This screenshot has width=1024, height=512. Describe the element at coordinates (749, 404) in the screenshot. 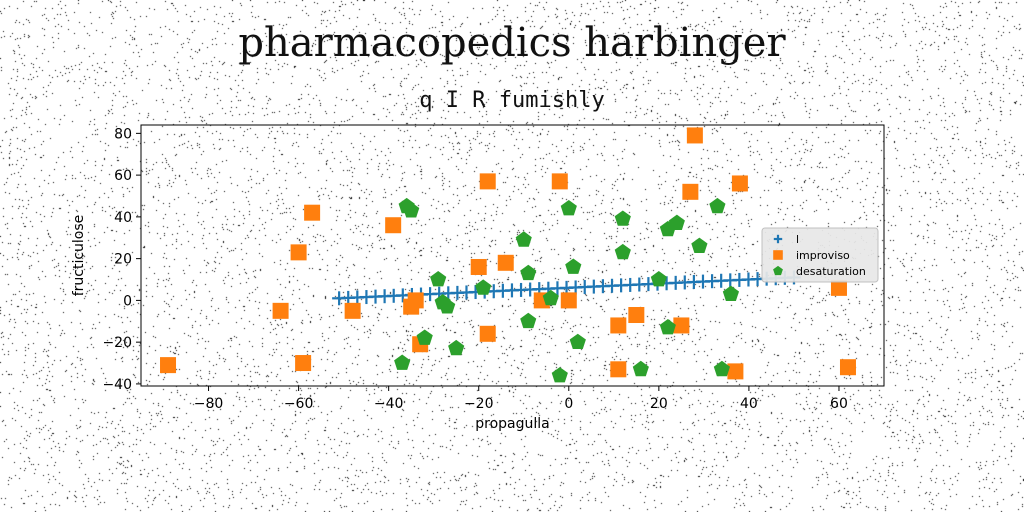

I see `x-tick-label: 40` at that location.